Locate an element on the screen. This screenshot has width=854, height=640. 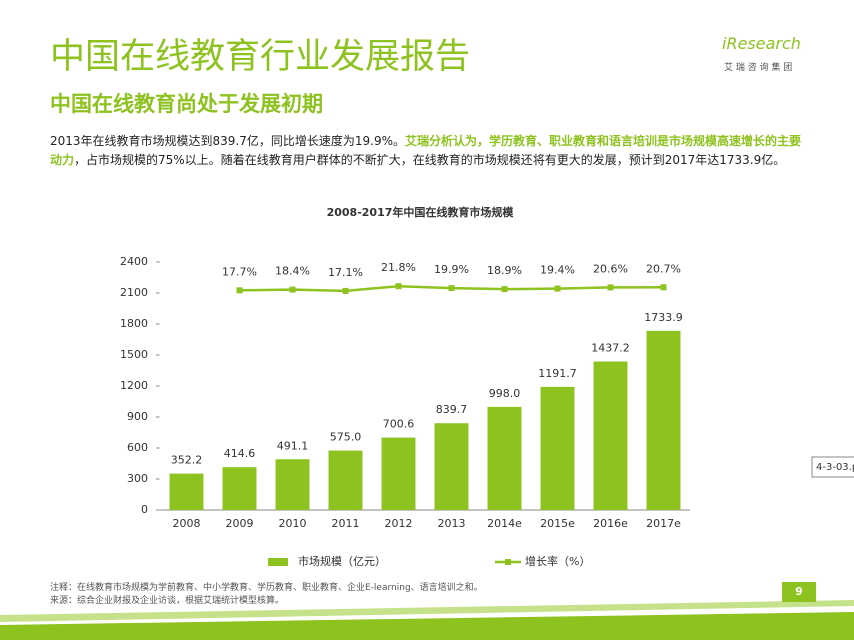
data-label: 19.9% is located at coordinates (451, 269).